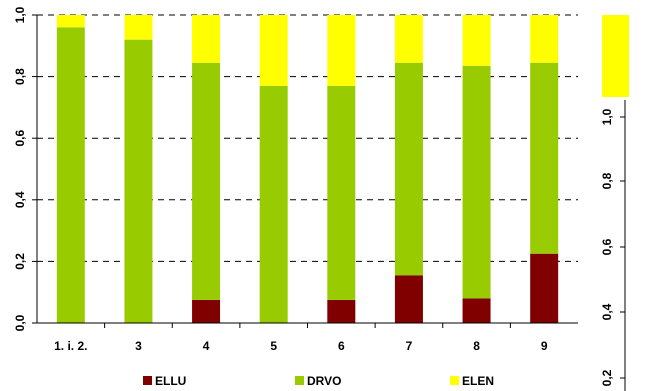  I want to click on legend: ELLU DRVO ELEN, so click(318, 381).